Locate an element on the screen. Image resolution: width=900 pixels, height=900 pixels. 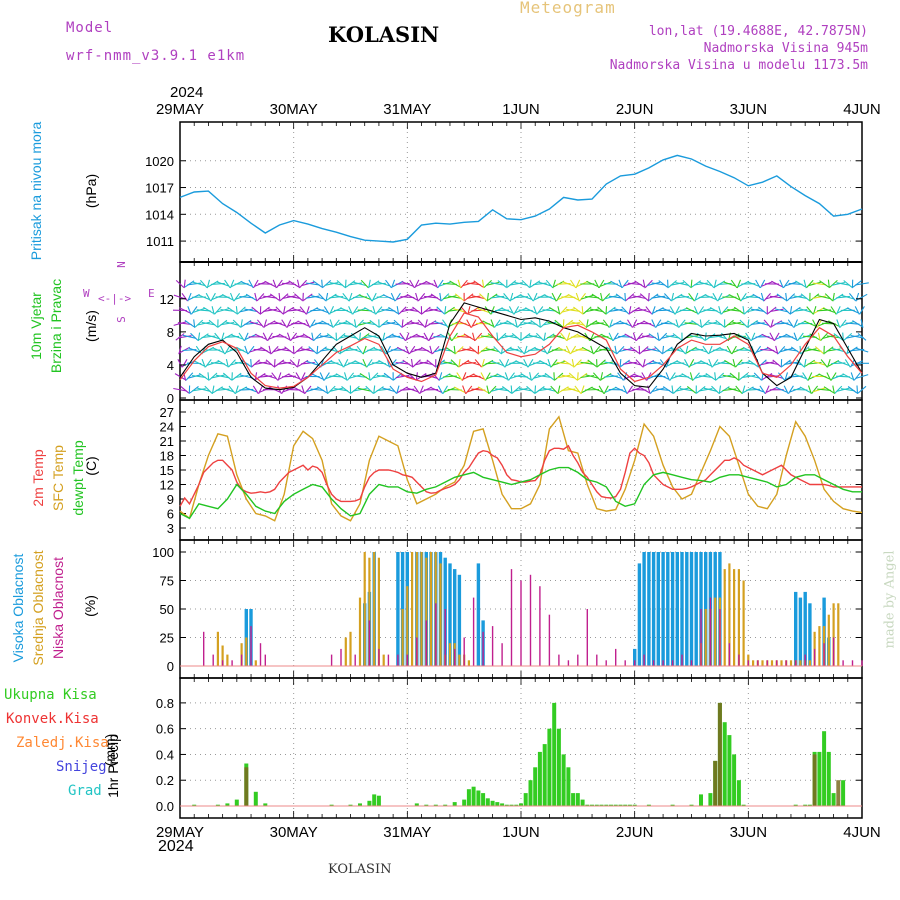
model-name: wrf-nmm_v3.9.1 e1km is located at coordinates (156, 56).